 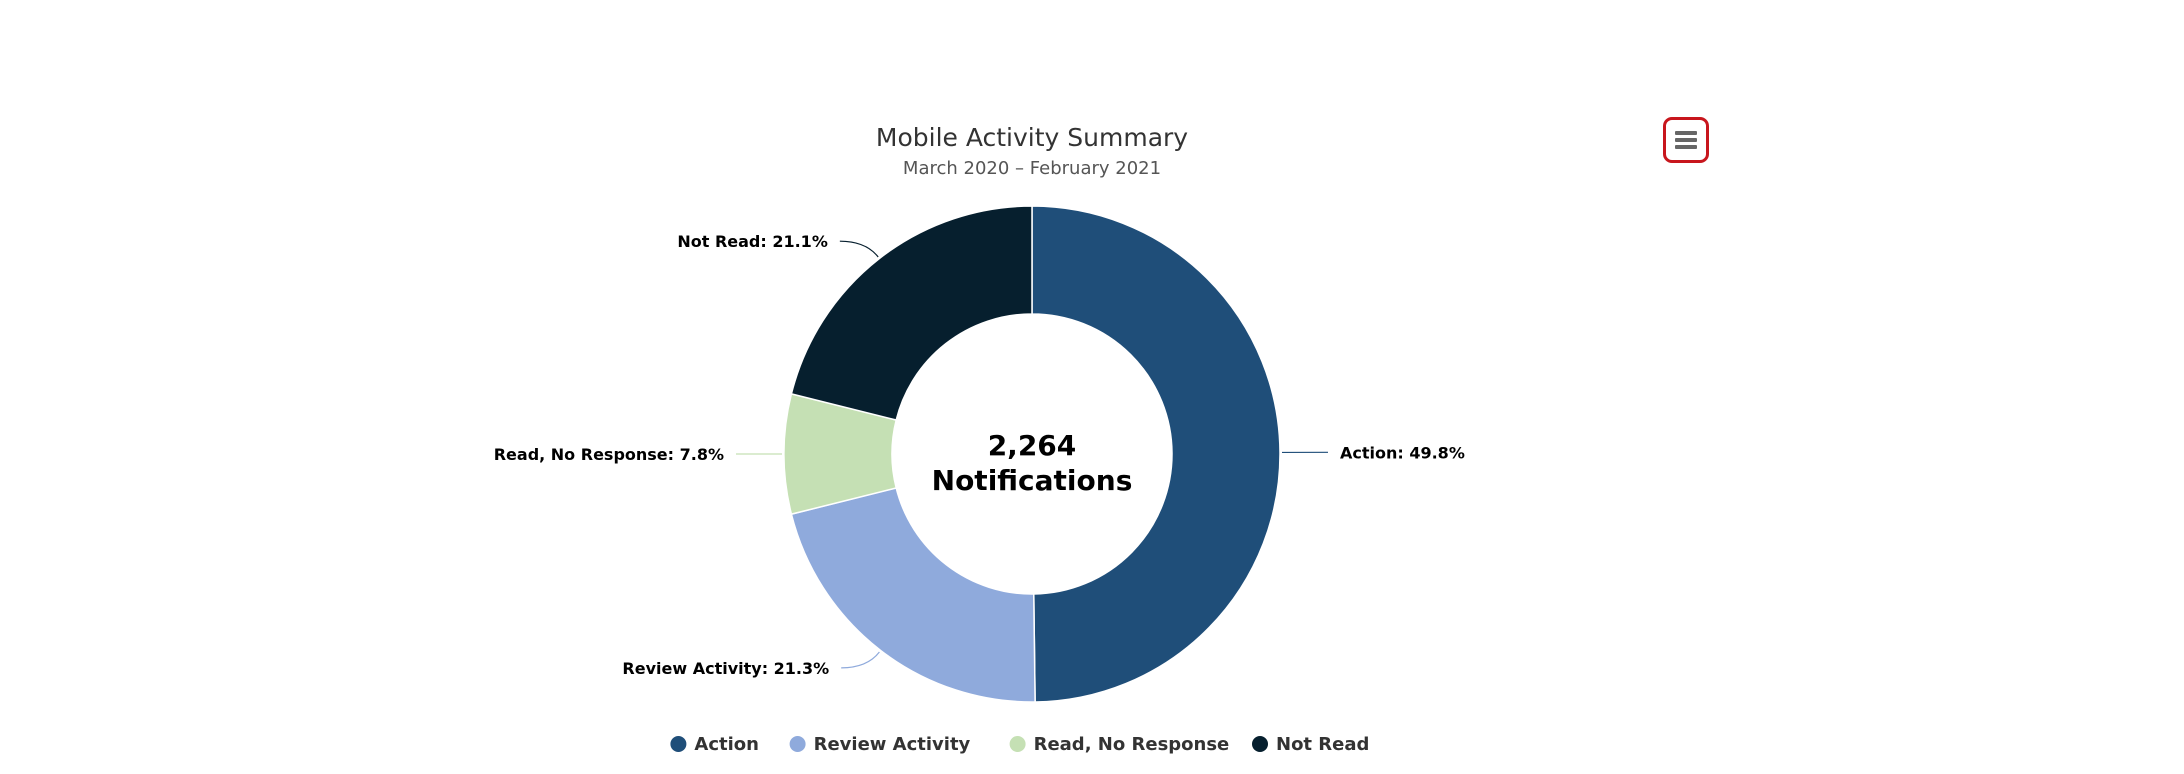 What do you see at coordinates (797, 744) in the screenshot?
I see `legend-marker-review-activity` at bounding box center [797, 744].